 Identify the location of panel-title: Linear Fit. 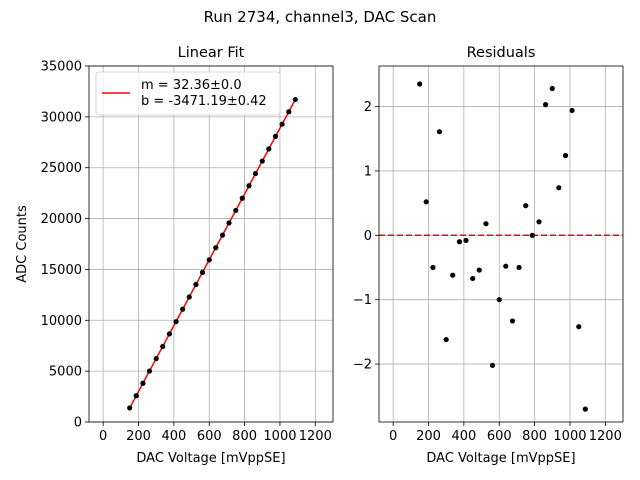
(211, 53).